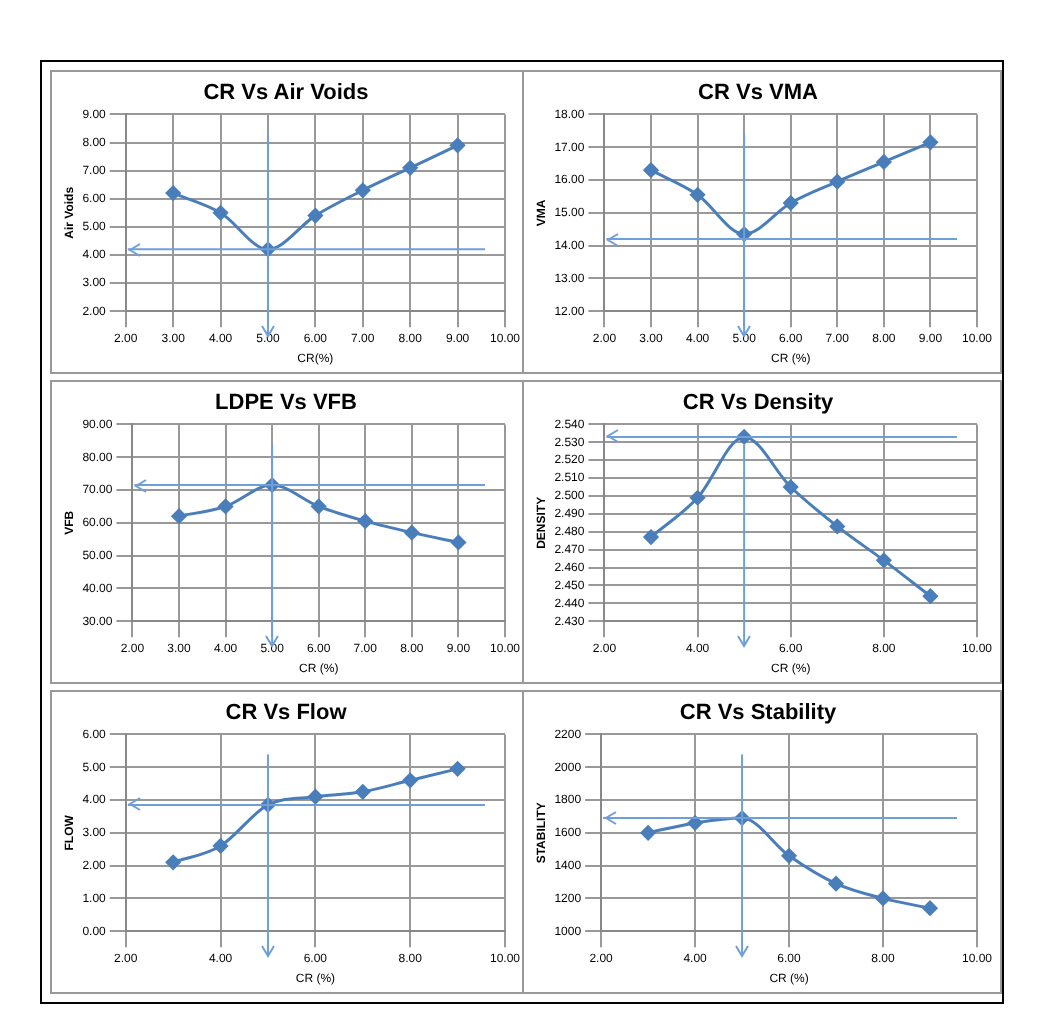  Describe the element at coordinates (758, 713) in the screenshot. I see `chart-title: CR Vs Stability` at that location.